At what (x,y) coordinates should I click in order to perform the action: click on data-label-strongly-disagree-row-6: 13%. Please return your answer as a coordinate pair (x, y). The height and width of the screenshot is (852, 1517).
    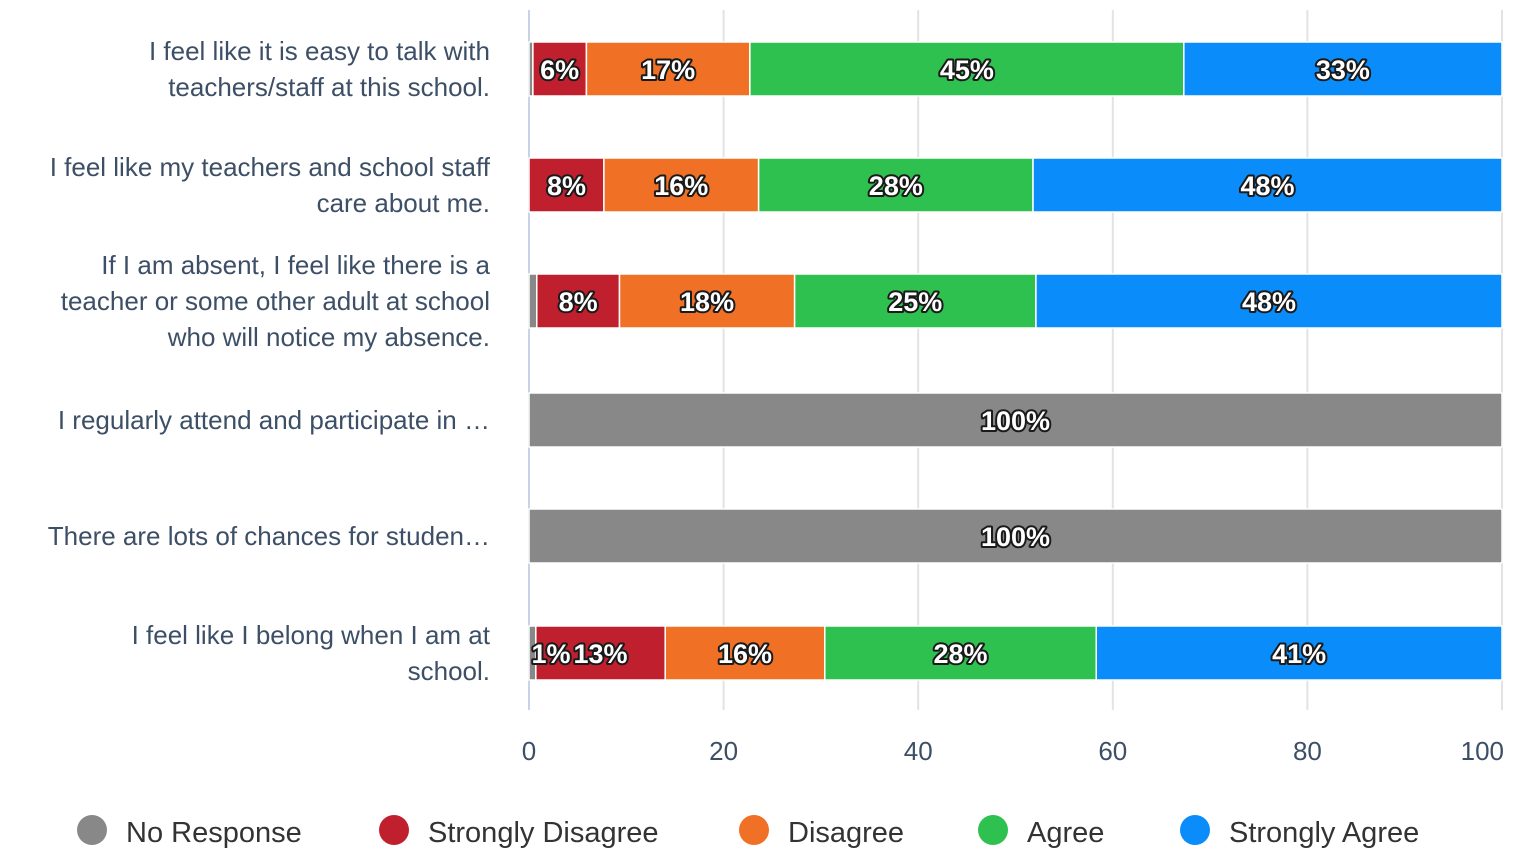
    Looking at the image, I should click on (600, 654).